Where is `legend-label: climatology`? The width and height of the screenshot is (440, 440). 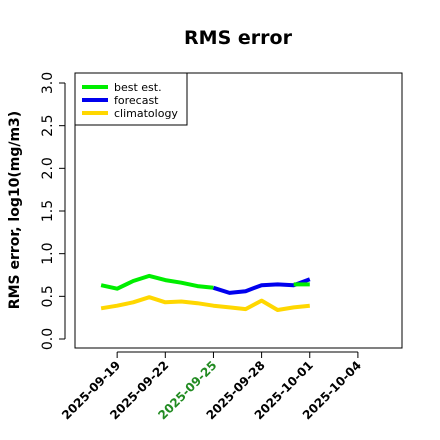
legend-label: climatology is located at coordinates (146, 113).